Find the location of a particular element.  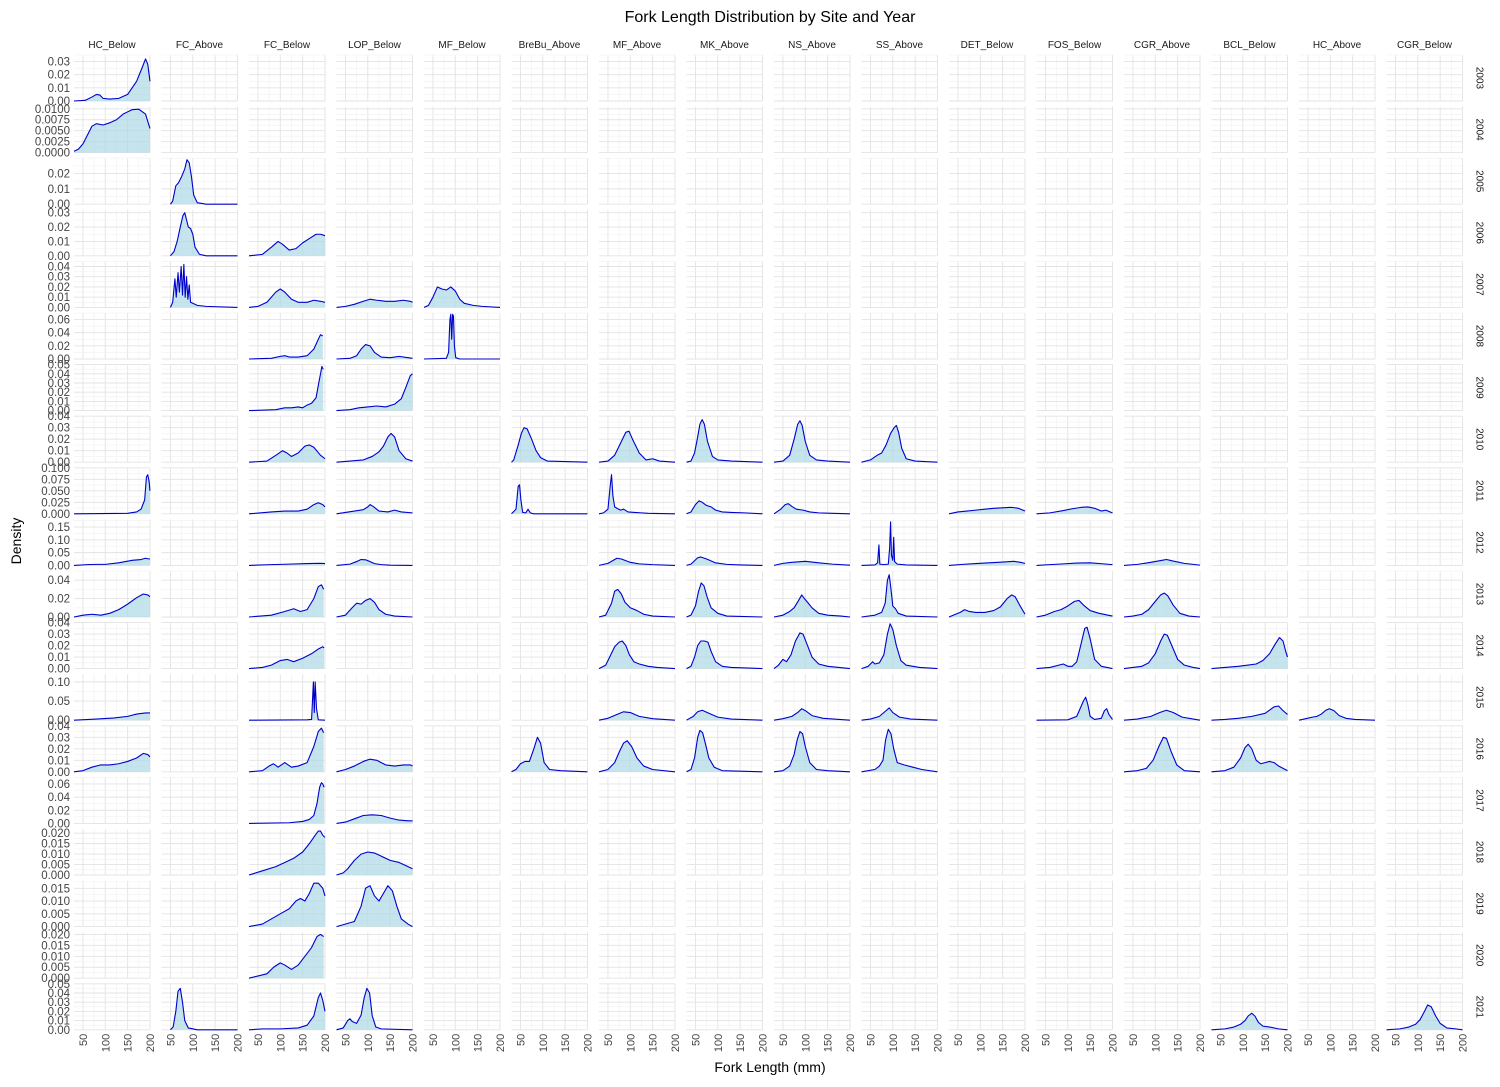

panel-HC_Above-2016 is located at coordinates (1337, 749).